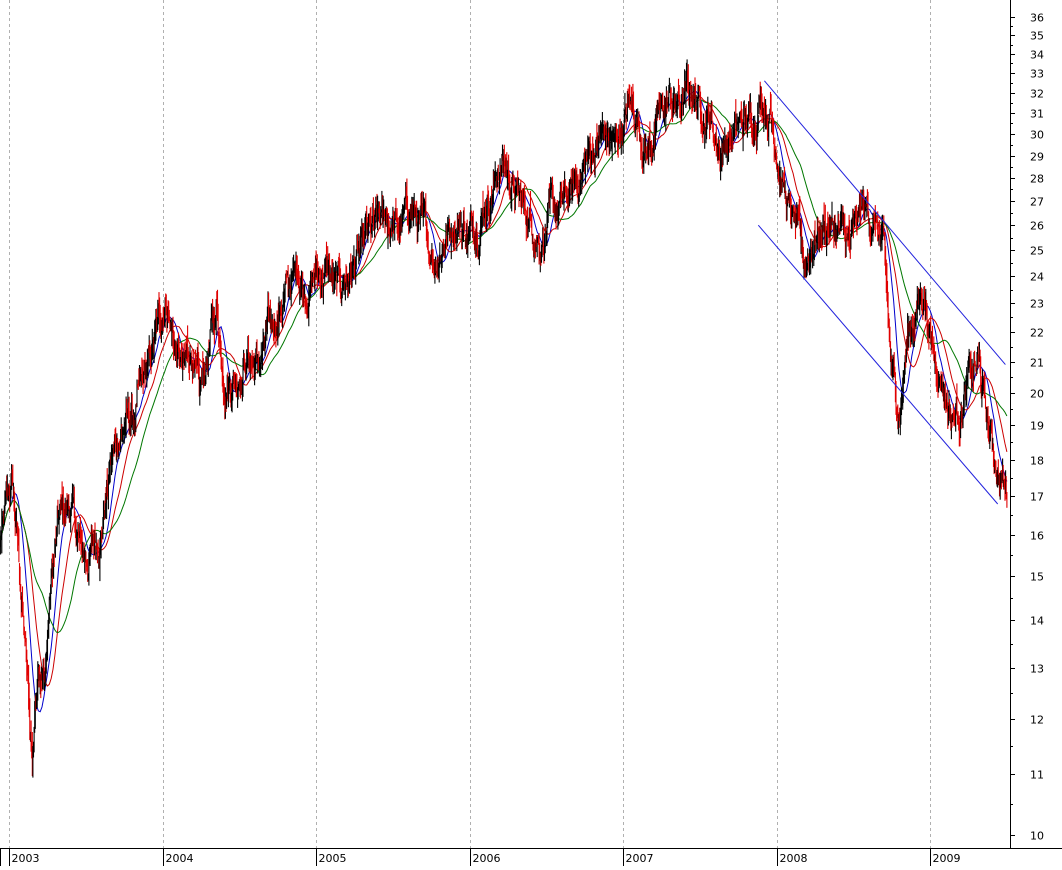 The height and width of the screenshot is (870, 1062). I want to click on y-tick-label: 18, so click(1037, 461).